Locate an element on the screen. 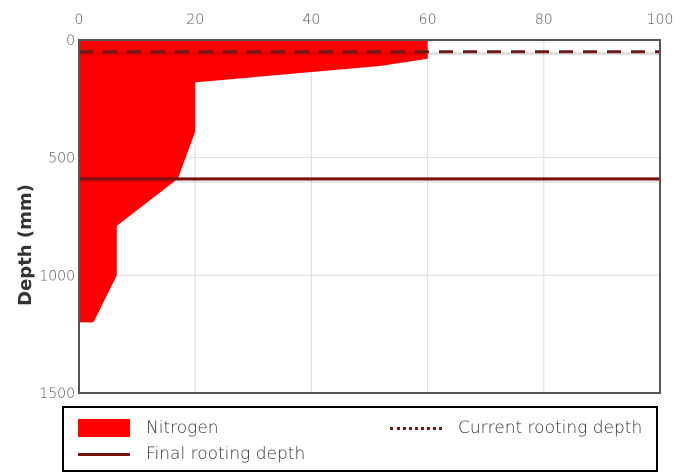 The height and width of the screenshot is (475, 688). x-tick-label-100: 100 is located at coordinates (660, 20).